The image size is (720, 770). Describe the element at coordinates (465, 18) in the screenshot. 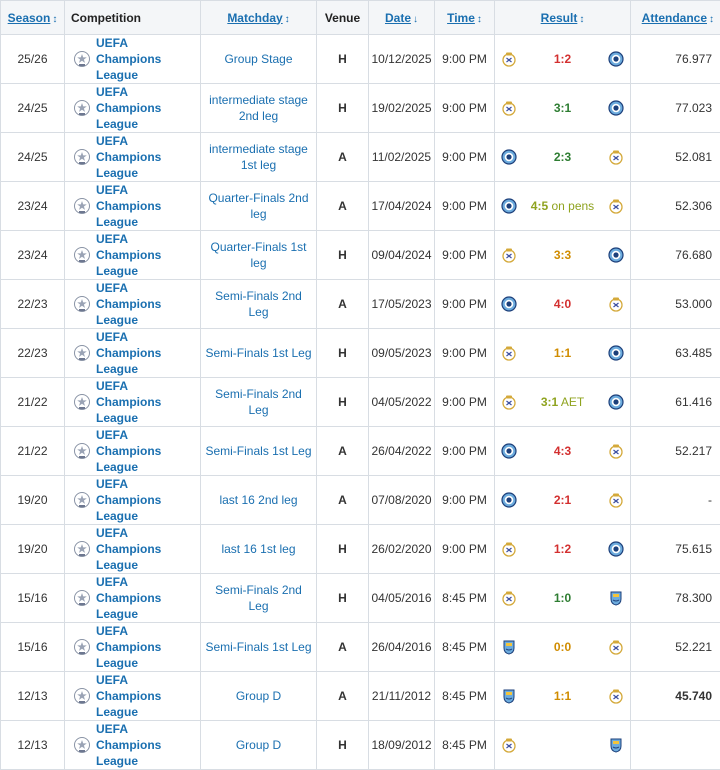

I see `time-header: Time↕` at that location.